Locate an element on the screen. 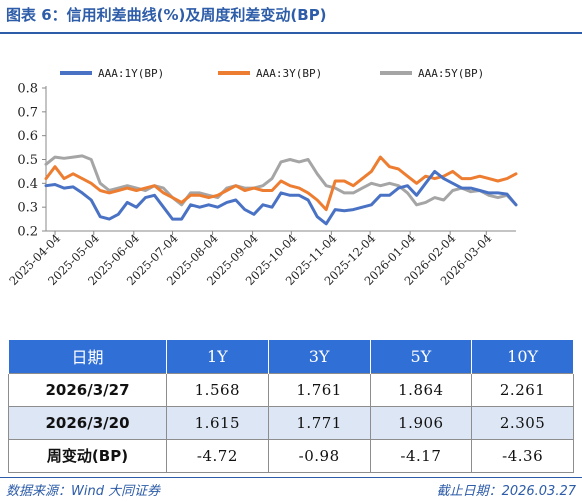  cell-3y: 1.771 is located at coordinates (319, 422).